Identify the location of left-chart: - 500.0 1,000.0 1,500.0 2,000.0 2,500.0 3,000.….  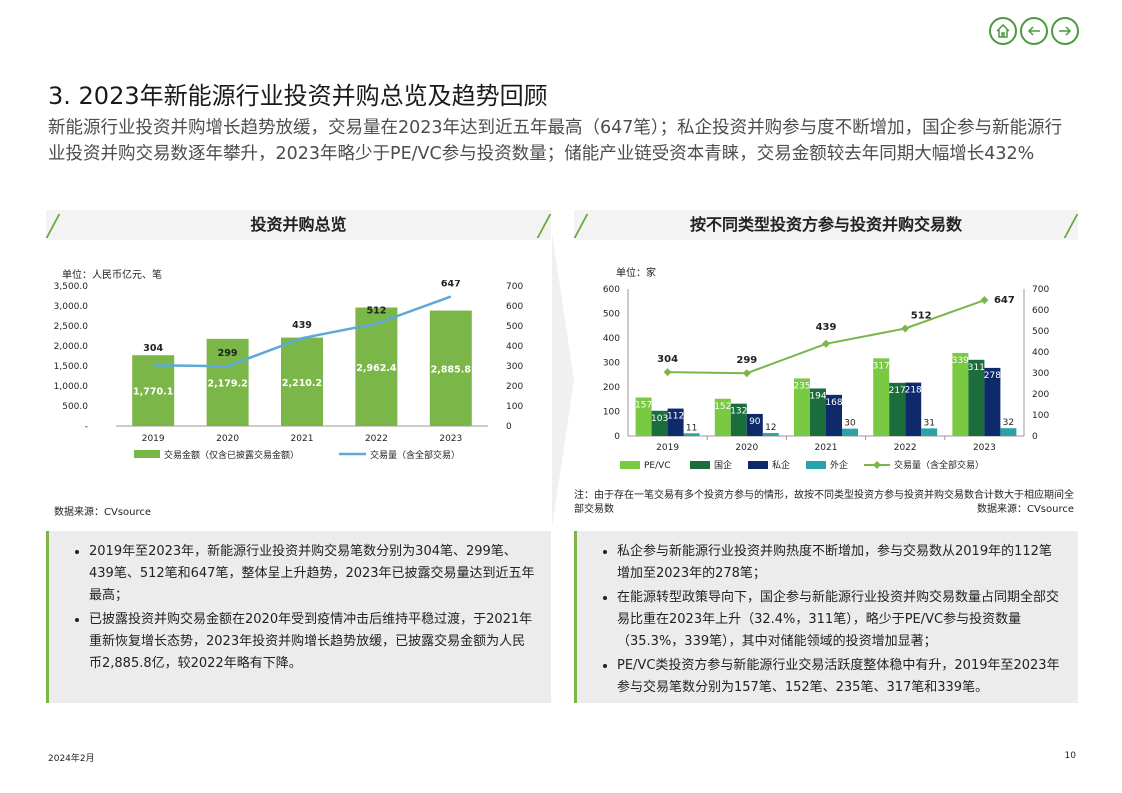
(289, 370).